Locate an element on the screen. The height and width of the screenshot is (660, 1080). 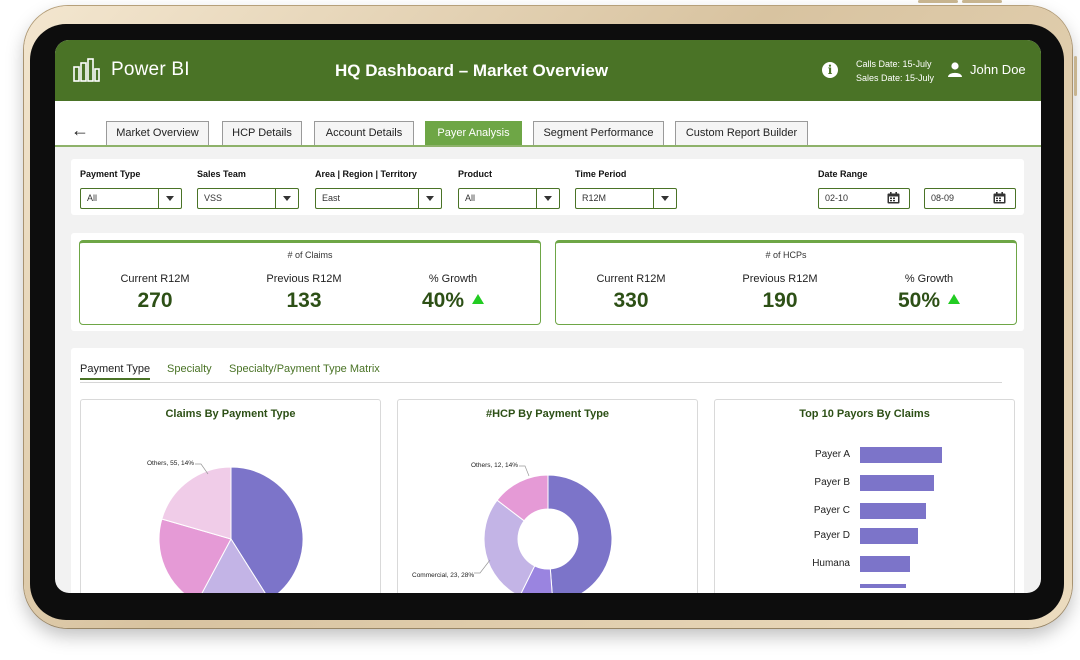
subtab-payment-type: Payment Type is located at coordinates (115, 371).